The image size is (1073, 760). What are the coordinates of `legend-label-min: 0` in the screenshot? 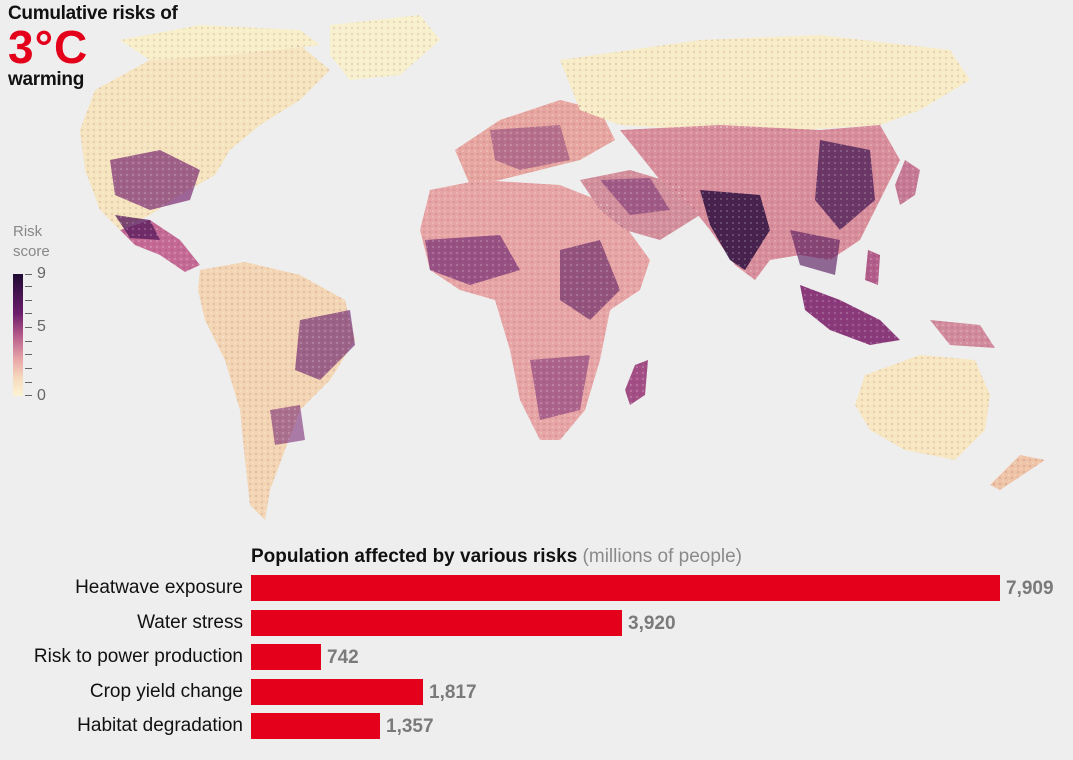 It's located at (41, 395).